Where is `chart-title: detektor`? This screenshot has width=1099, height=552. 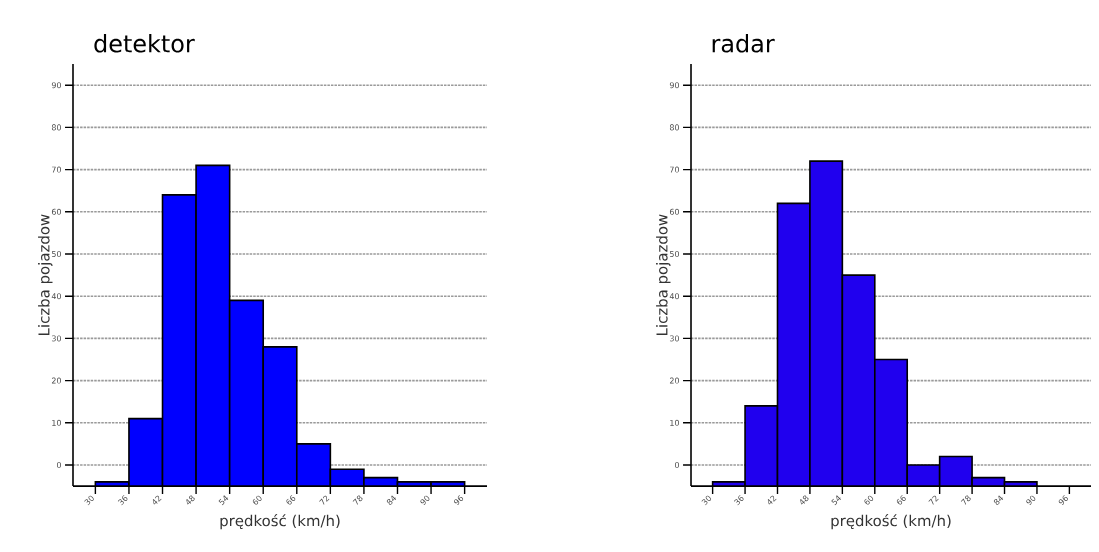 chart-title: detektor is located at coordinates (144, 43).